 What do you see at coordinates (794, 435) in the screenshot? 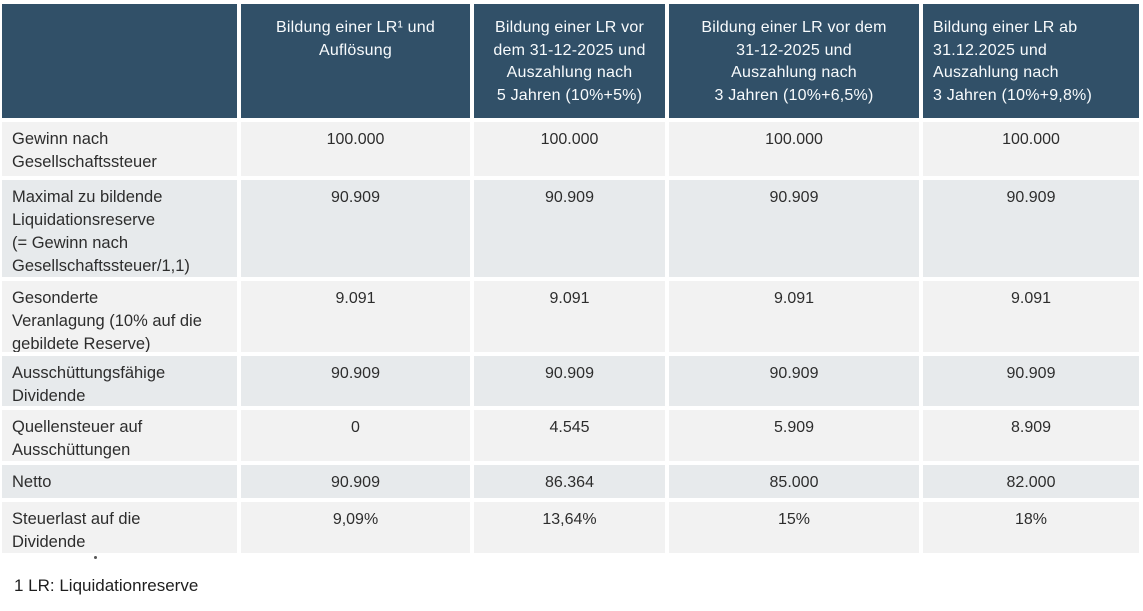
I see `value-cell: 5.909` at bounding box center [794, 435].